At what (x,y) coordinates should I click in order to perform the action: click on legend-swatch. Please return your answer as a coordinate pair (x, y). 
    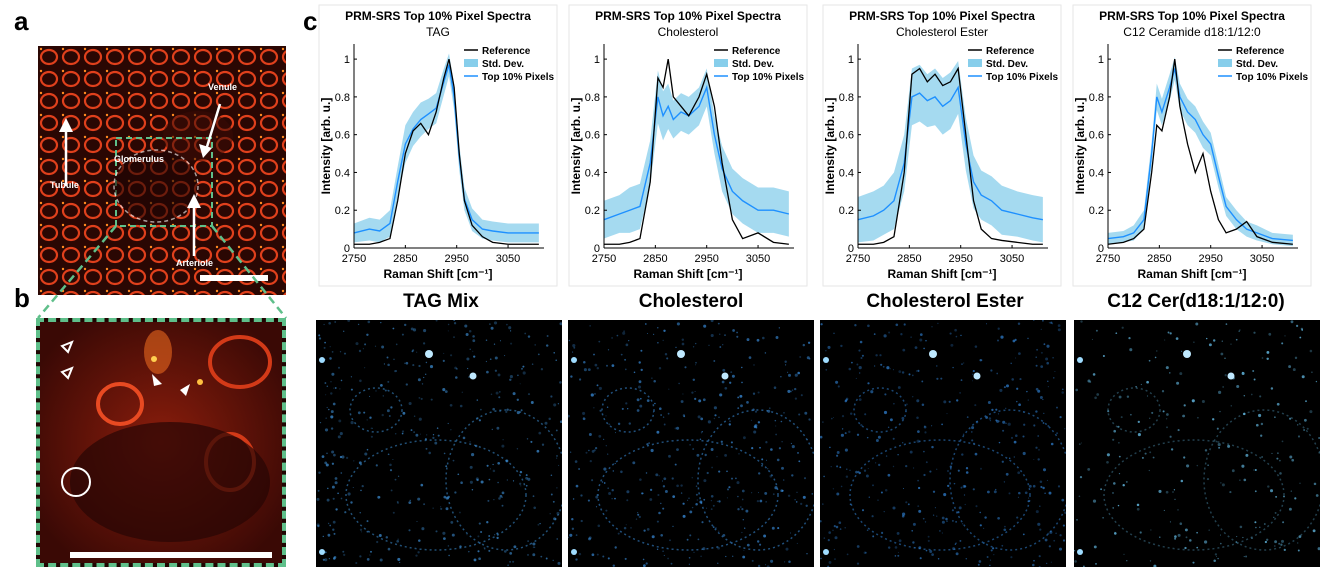
    Looking at the image, I should click on (471, 63).